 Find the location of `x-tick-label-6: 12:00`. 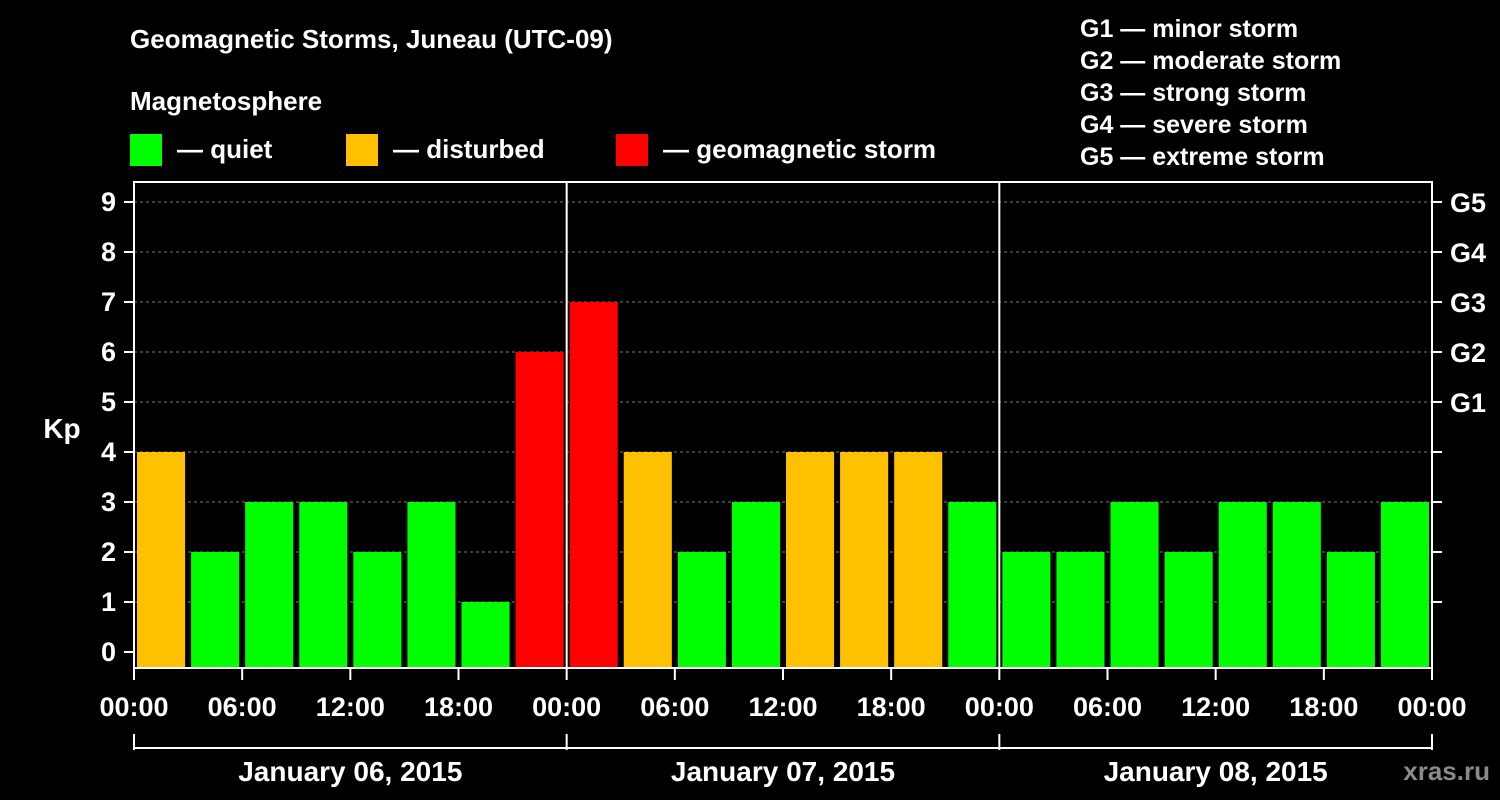

x-tick-label-6: 12:00 is located at coordinates (782, 707).